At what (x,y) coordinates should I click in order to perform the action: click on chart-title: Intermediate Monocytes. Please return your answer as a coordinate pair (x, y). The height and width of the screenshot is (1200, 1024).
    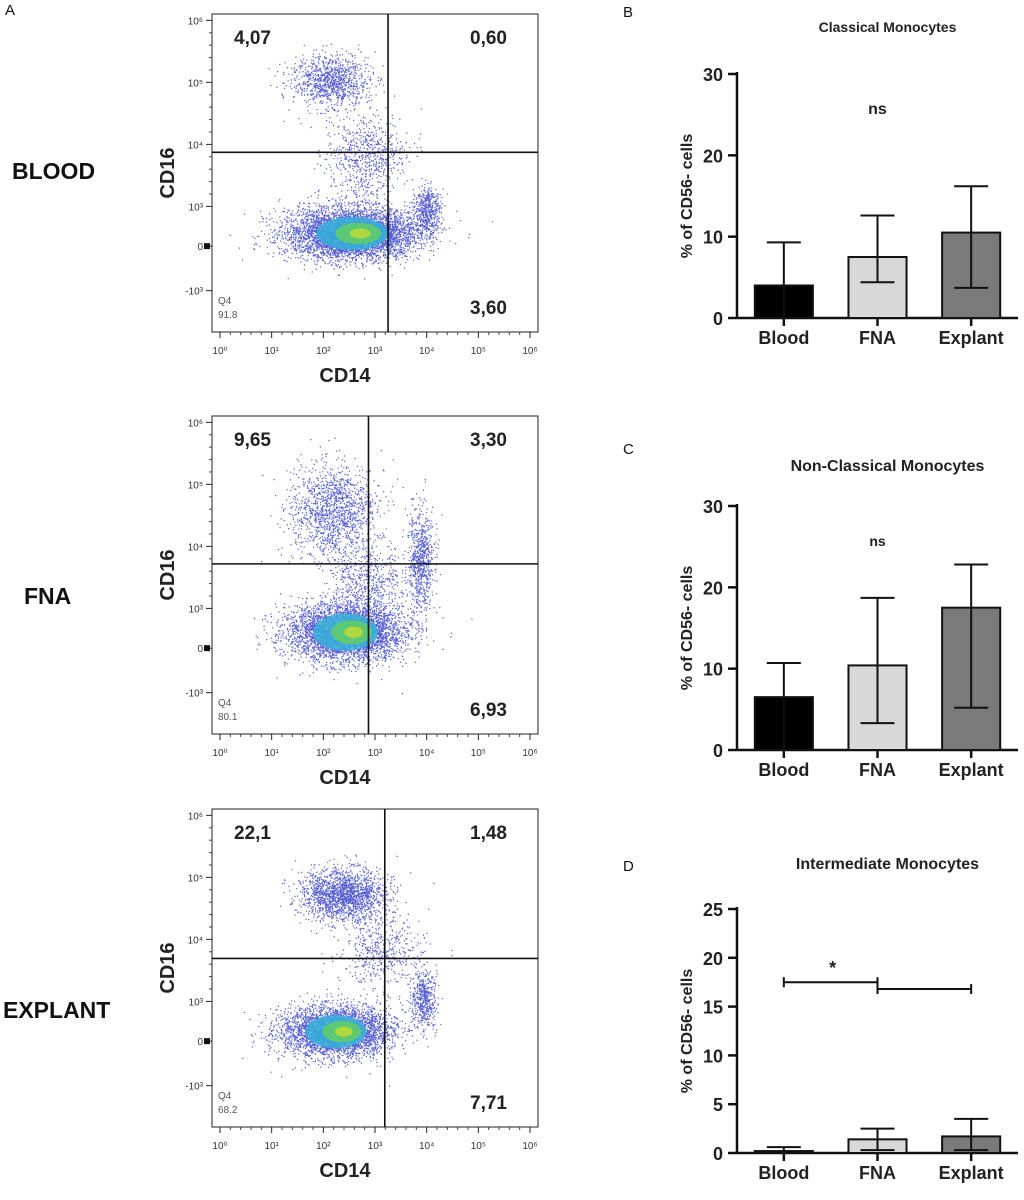
    Looking at the image, I should click on (887, 864).